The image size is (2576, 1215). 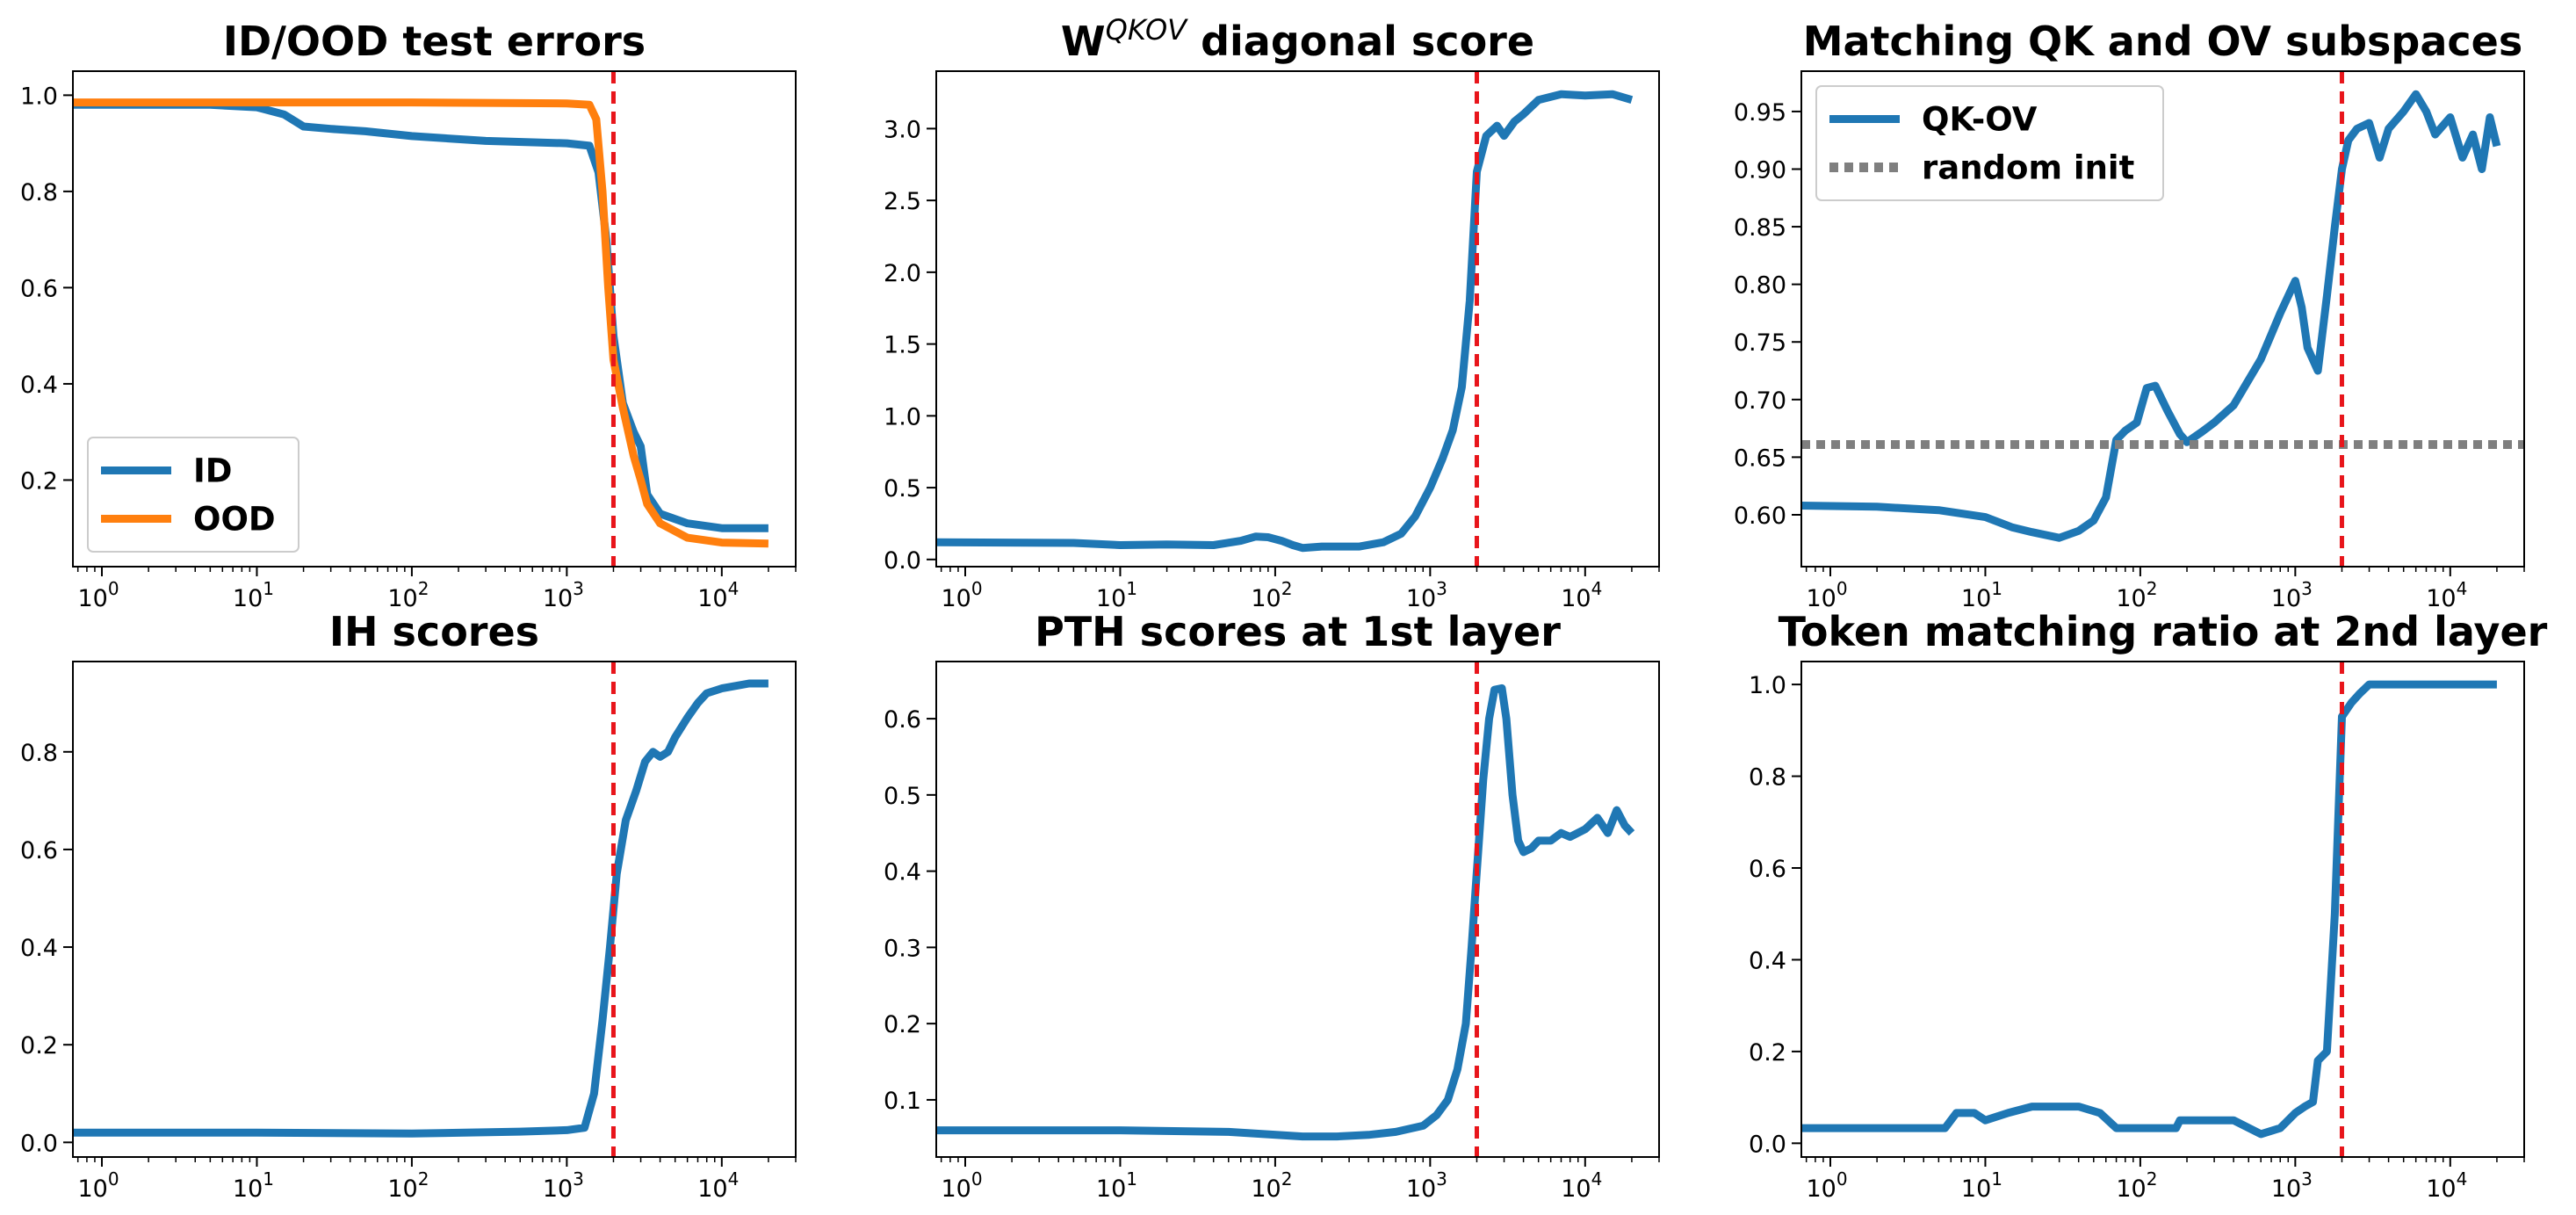 I want to click on series-line-id, so click(x=420, y=316).